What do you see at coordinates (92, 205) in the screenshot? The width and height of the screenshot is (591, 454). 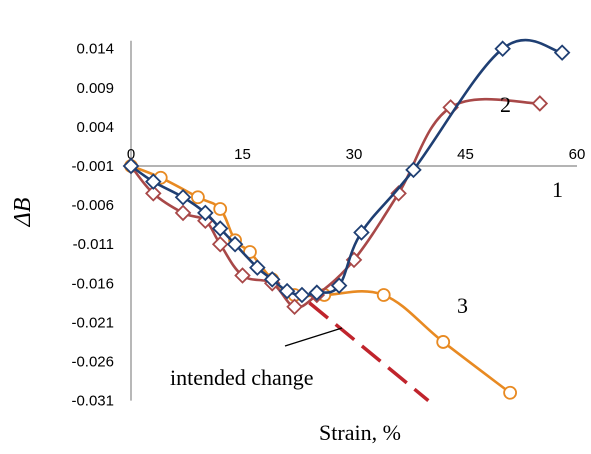 I see `y-tick-label: -0.006` at bounding box center [92, 205].